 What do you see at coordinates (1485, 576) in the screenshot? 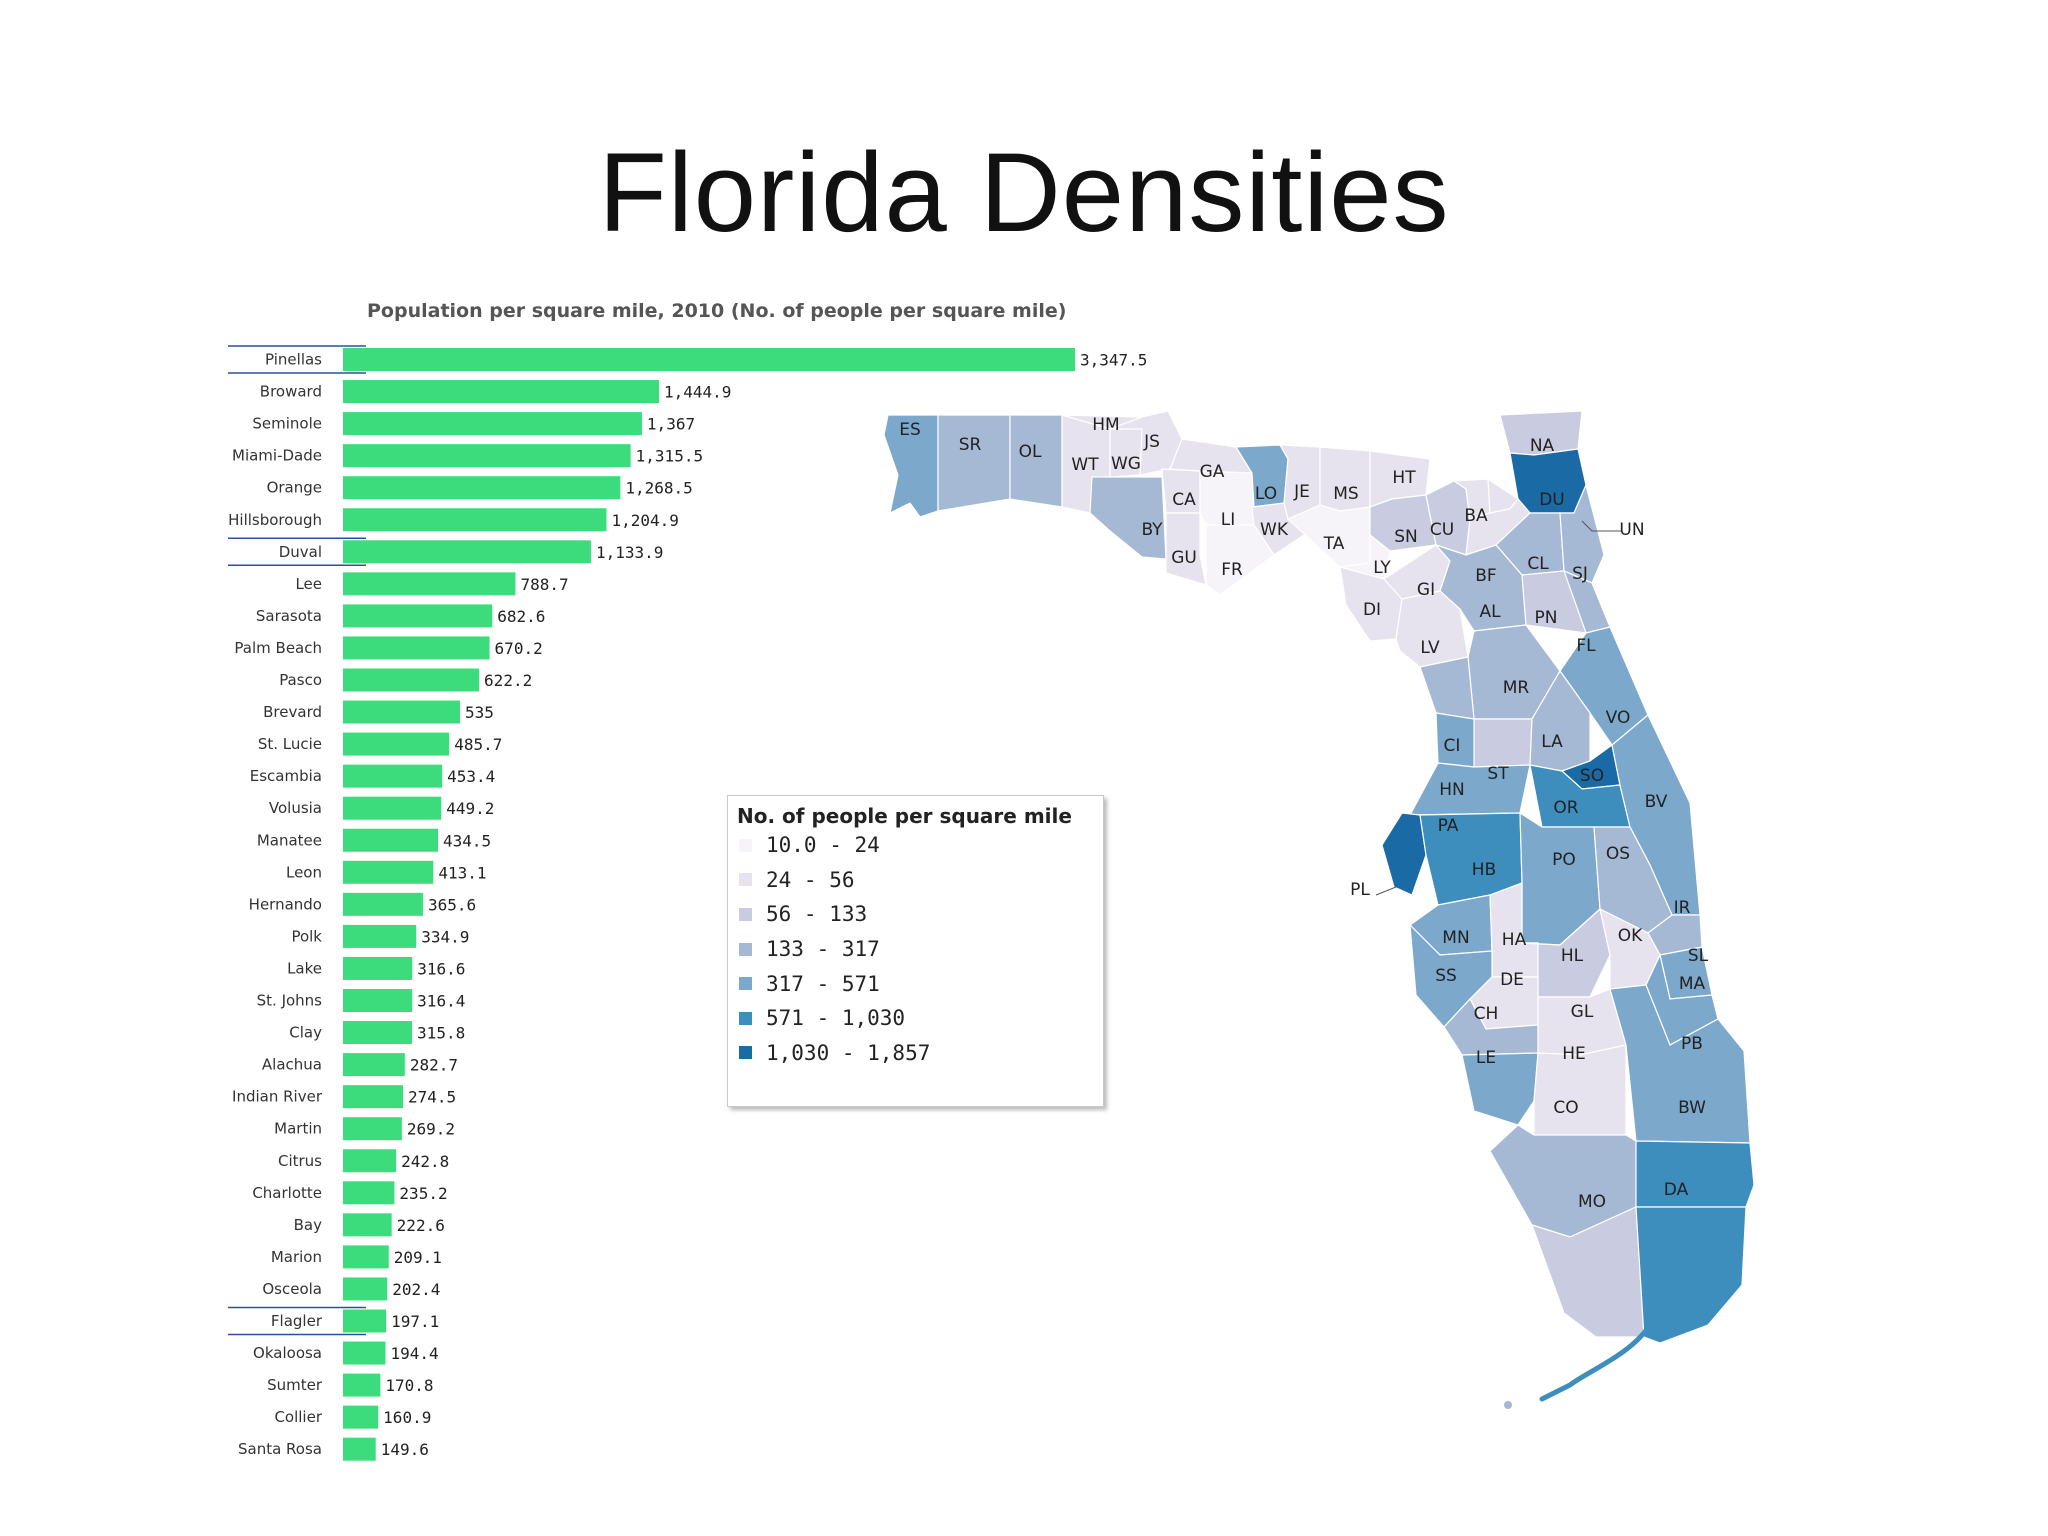
I see `county-label-bf: BF` at bounding box center [1485, 576].